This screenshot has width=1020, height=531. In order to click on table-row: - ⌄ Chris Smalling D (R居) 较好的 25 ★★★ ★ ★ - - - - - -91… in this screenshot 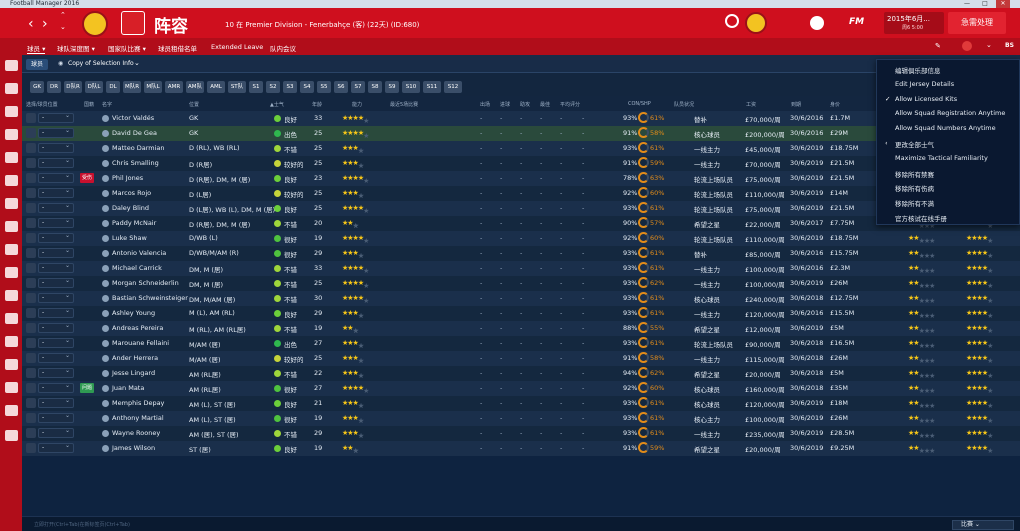, I will do `click(521, 163)`.